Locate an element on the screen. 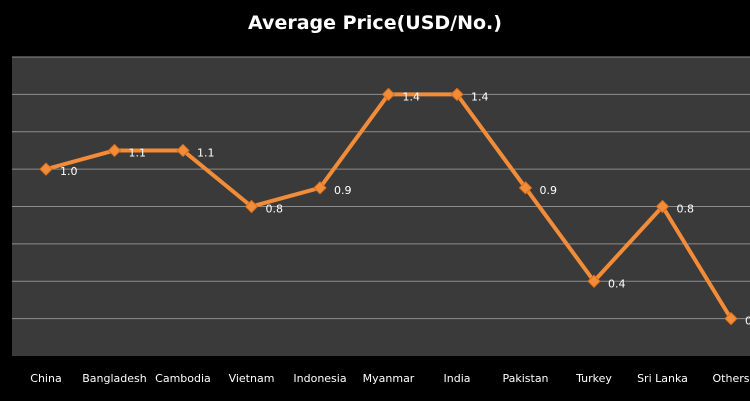 This screenshot has height=401, width=750. x-tick-label: Pakistan is located at coordinates (525, 378).